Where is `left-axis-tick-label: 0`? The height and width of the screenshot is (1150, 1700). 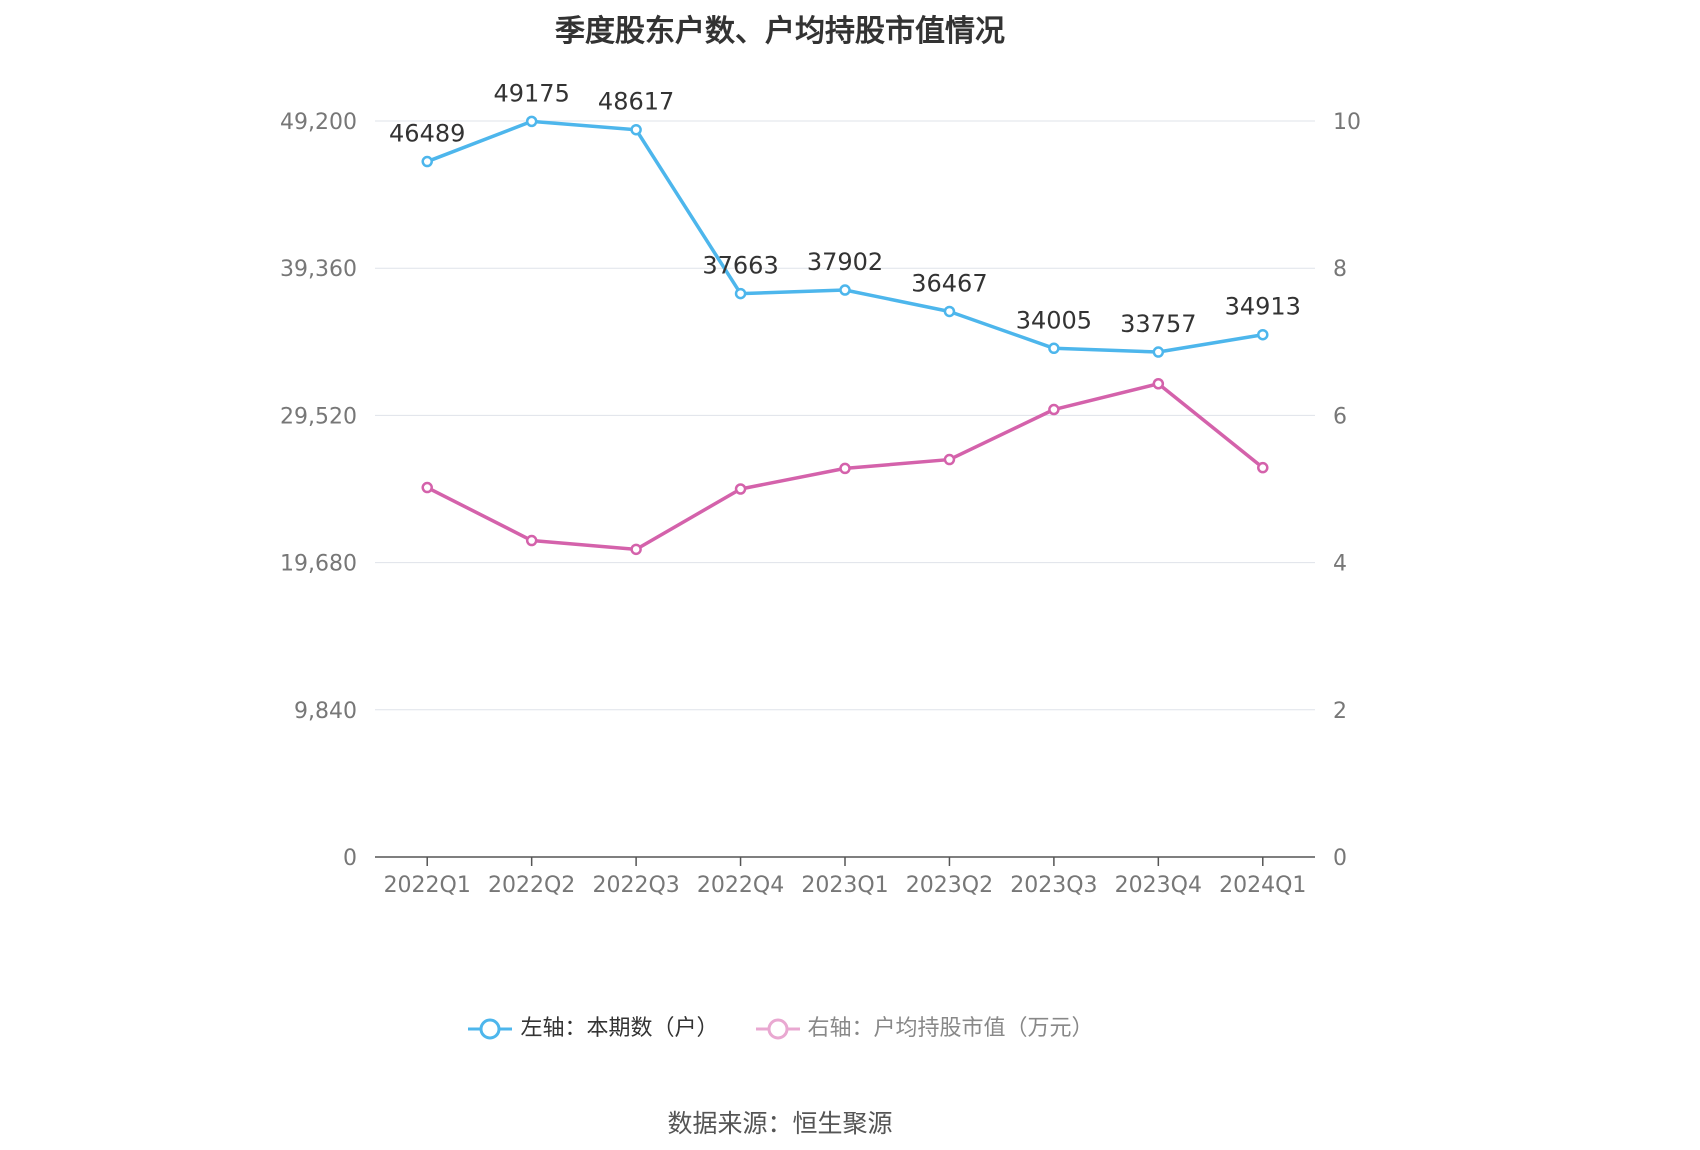 left-axis-tick-label: 0 is located at coordinates (350, 858).